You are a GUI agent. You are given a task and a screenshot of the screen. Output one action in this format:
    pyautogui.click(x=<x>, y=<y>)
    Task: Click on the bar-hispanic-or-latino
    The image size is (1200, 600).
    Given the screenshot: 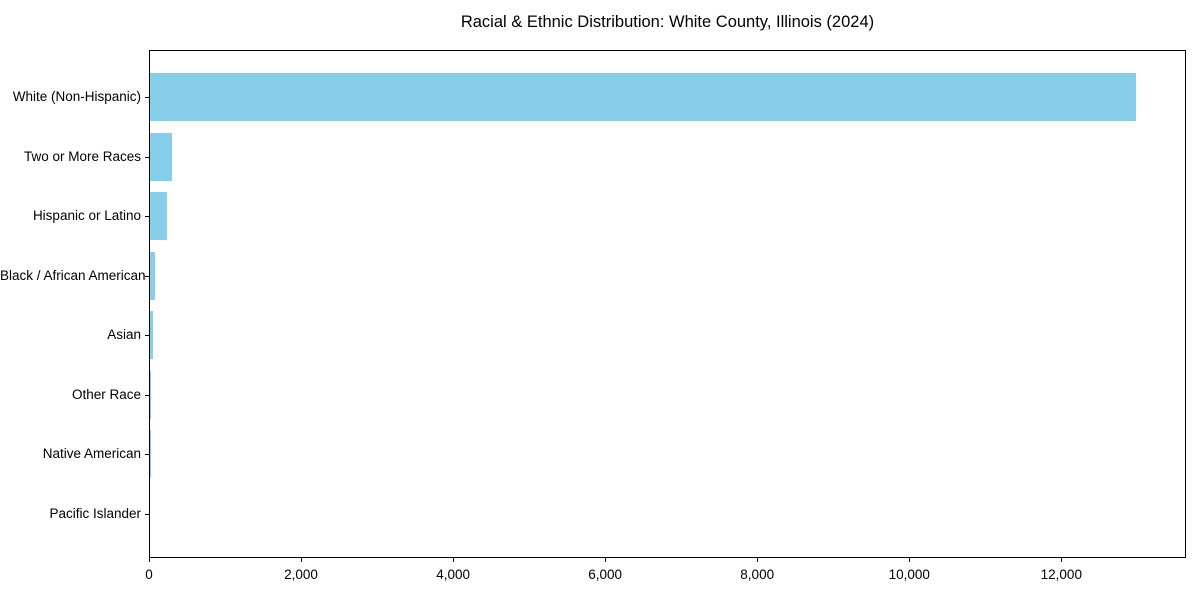 What is the action you would take?
    pyautogui.click(x=158, y=216)
    